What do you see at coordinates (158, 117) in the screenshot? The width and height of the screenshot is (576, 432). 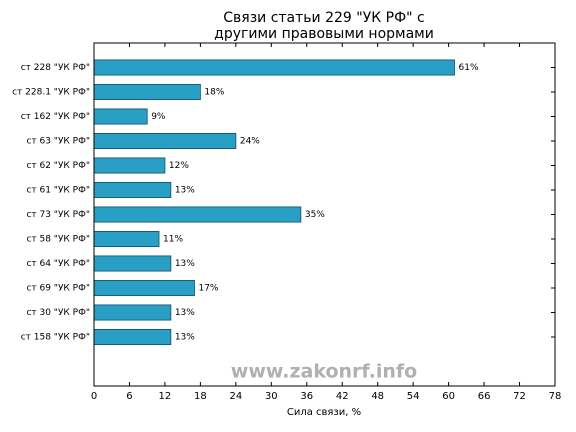 I see `value-label: 9%` at bounding box center [158, 117].